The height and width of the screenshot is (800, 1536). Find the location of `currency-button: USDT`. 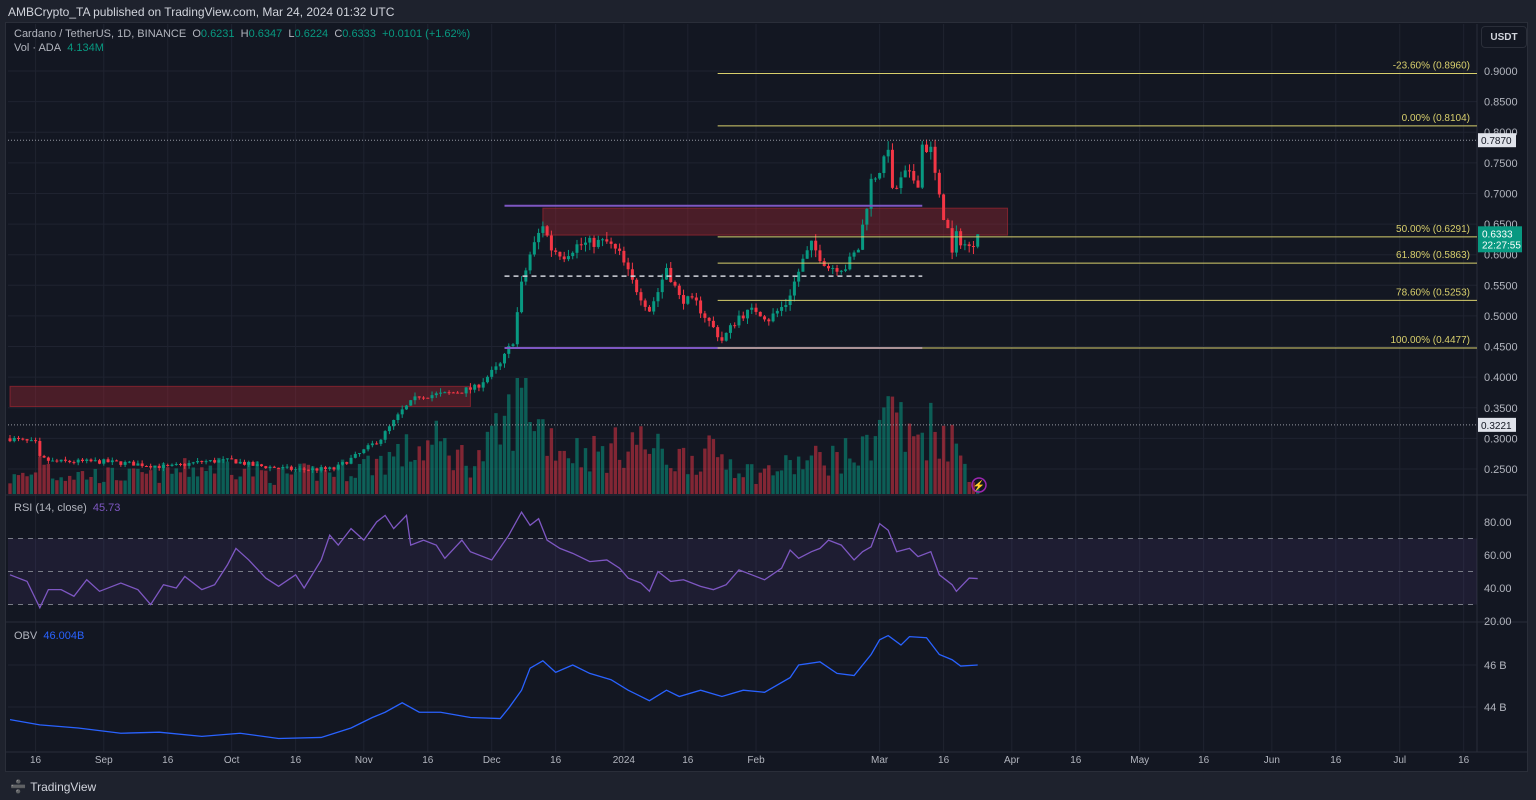

currency-button: USDT is located at coordinates (1504, 37).